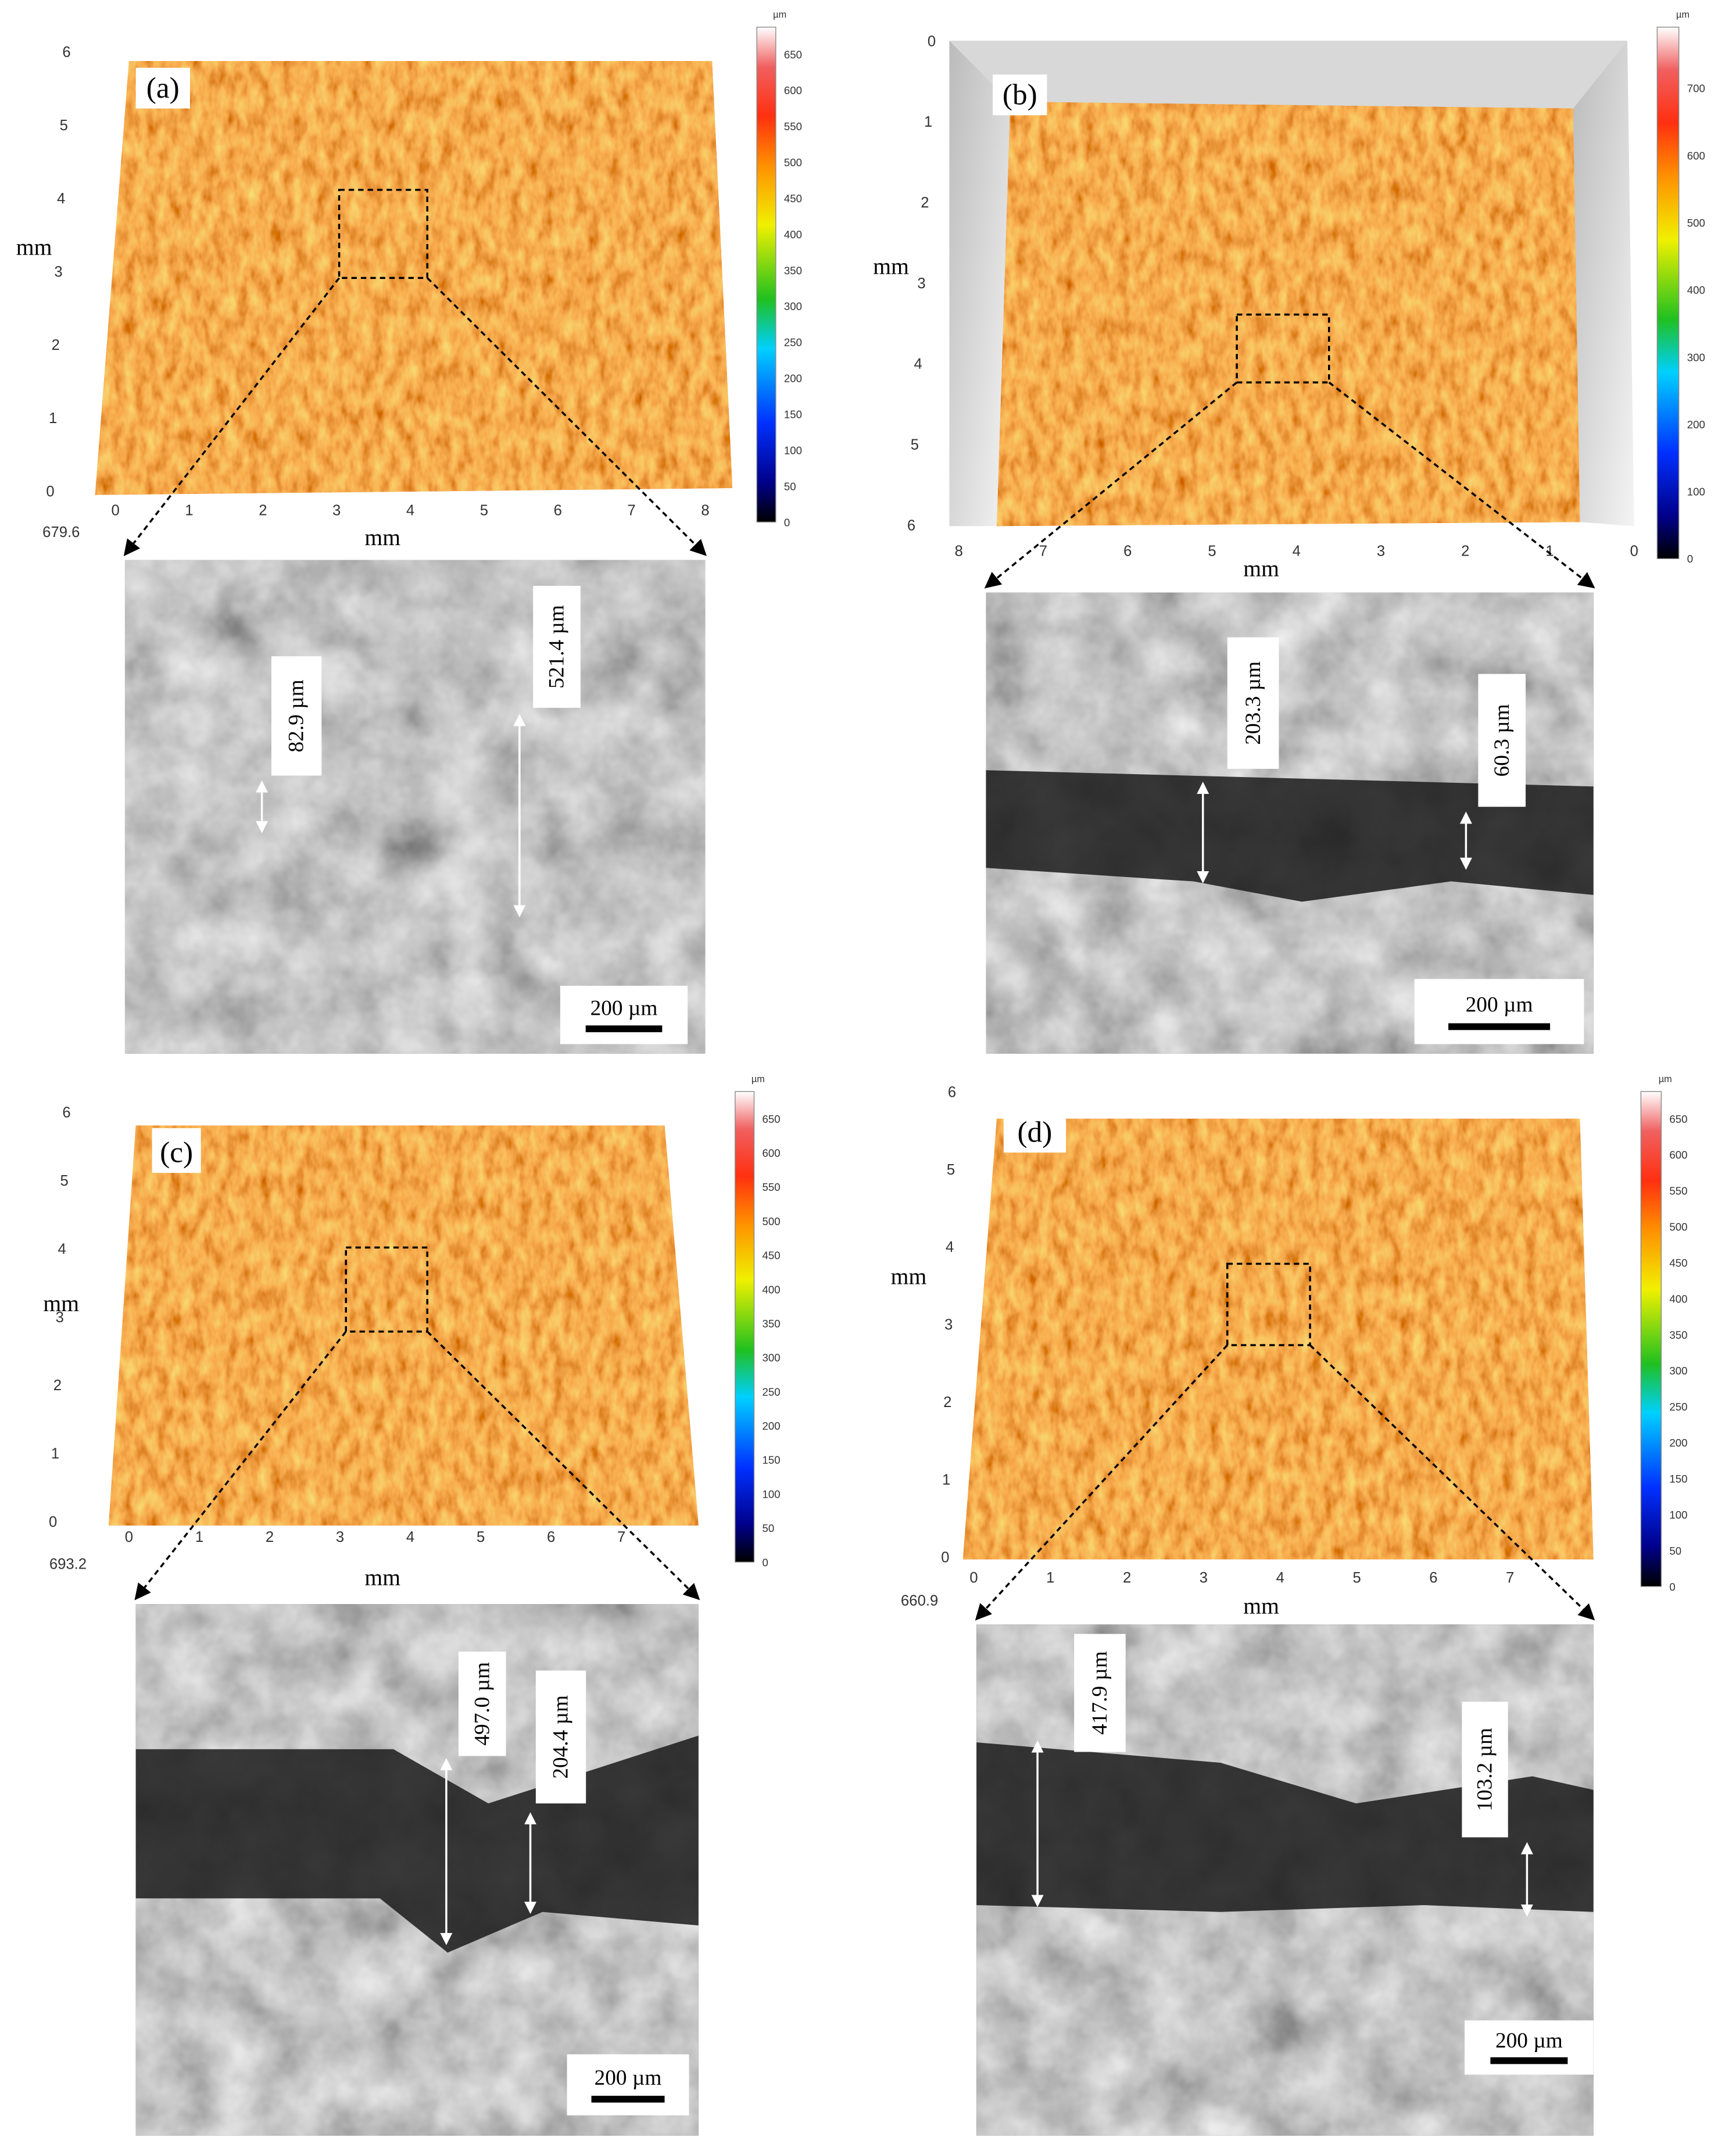 The image size is (1736, 2137). Describe the element at coordinates (1253, 703) in the screenshot. I see `measure-label: 203.3 µm` at that location.